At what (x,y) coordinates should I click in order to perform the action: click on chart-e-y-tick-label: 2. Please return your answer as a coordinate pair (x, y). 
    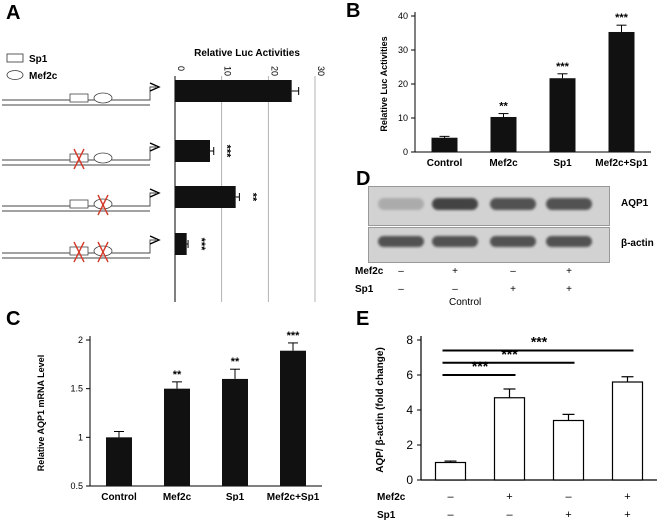
    Looking at the image, I should click on (409, 445).